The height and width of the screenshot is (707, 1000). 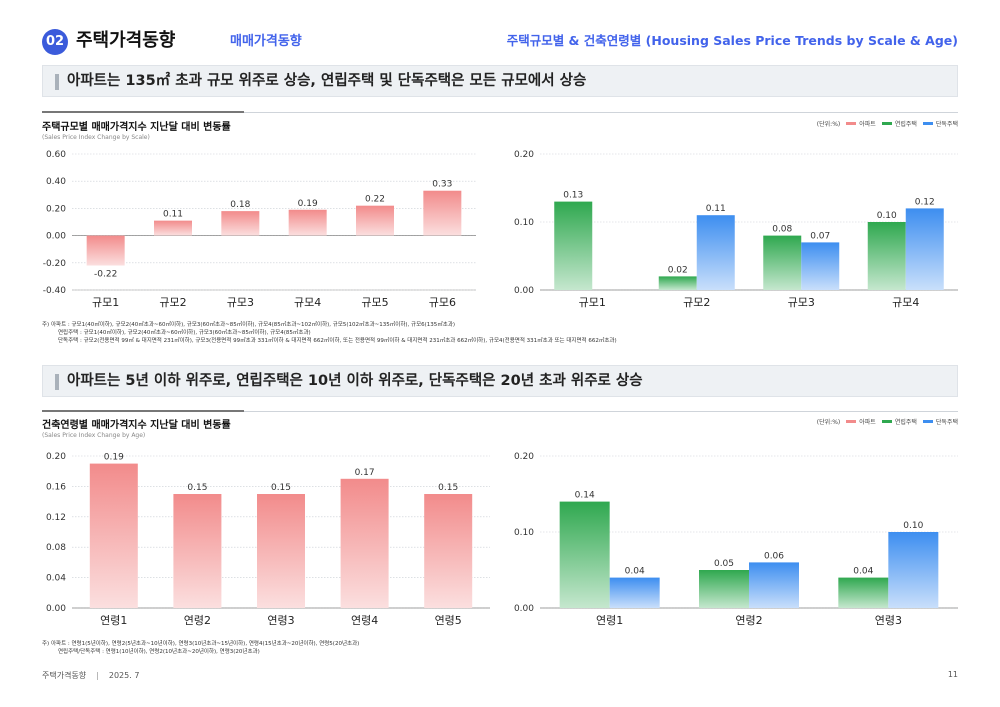 I want to click on bar-value-label: 0.13, so click(x=573, y=196).